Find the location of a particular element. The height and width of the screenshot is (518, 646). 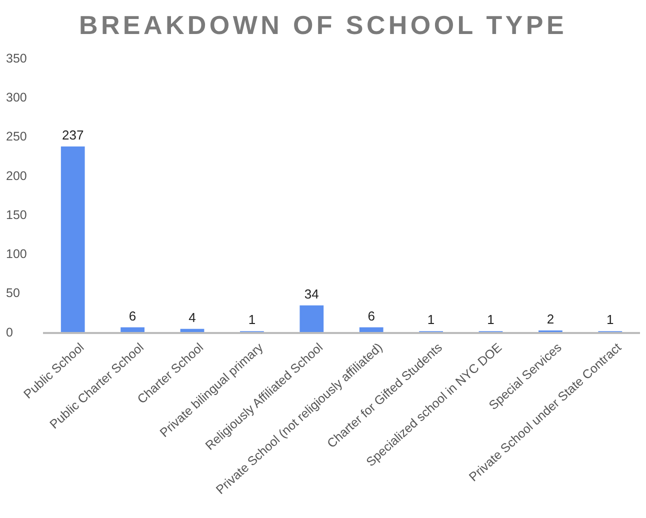

data-label: 4 is located at coordinates (192, 317).